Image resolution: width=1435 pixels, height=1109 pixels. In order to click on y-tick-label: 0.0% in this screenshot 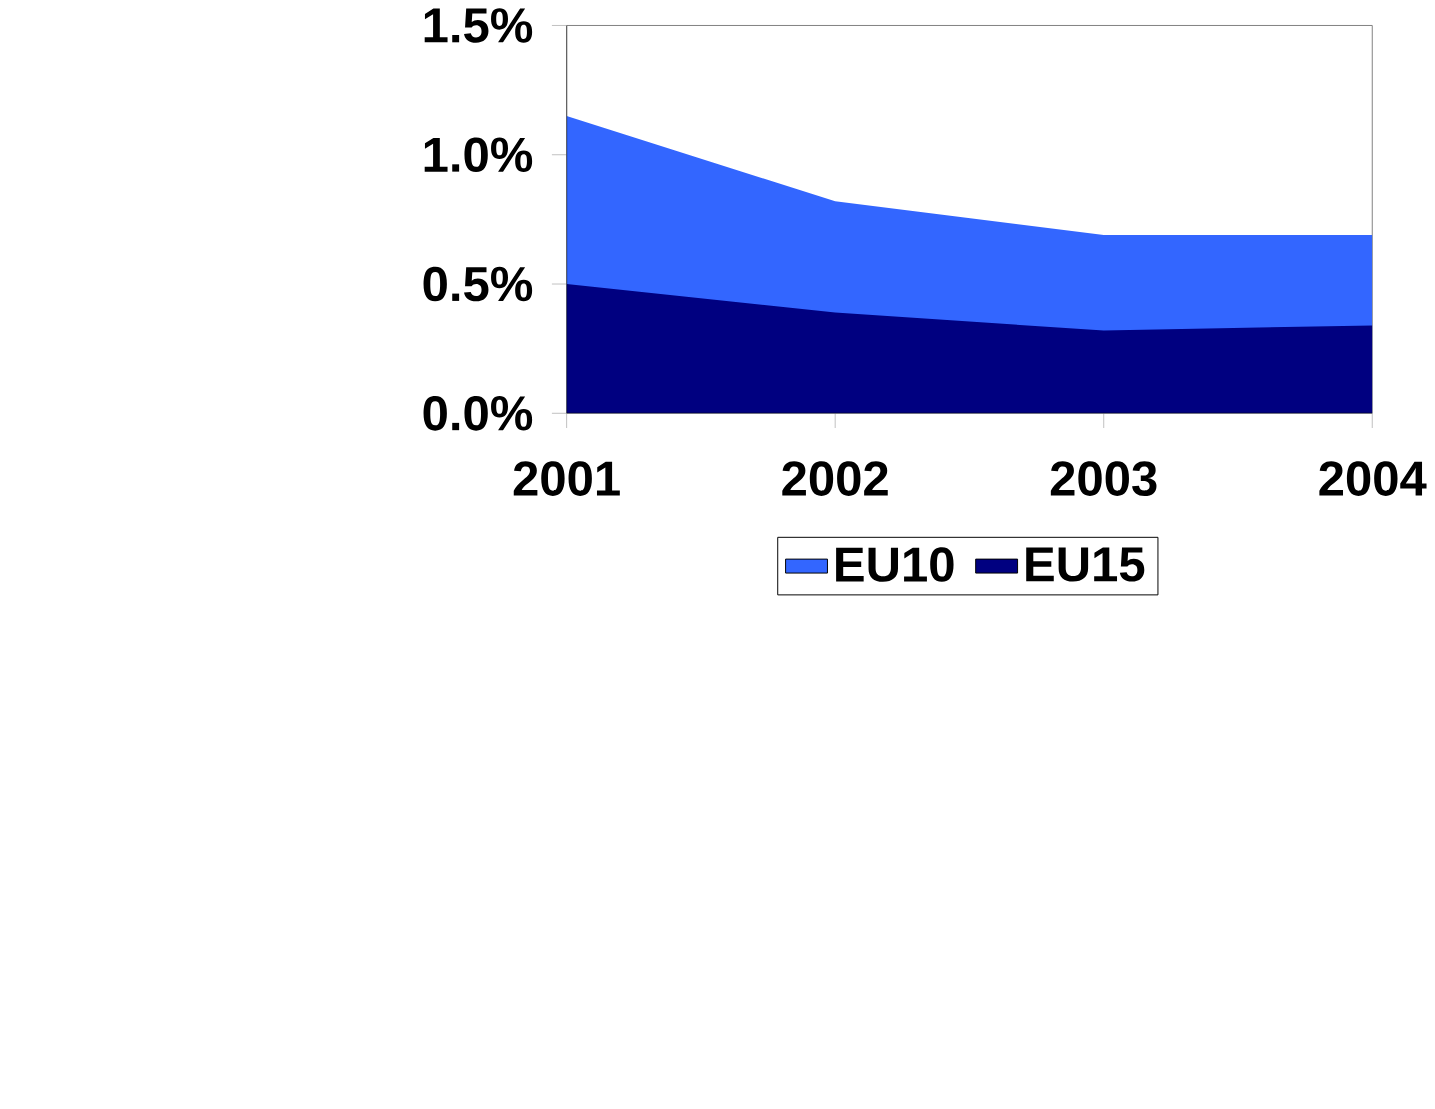, I will do `click(478, 413)`.